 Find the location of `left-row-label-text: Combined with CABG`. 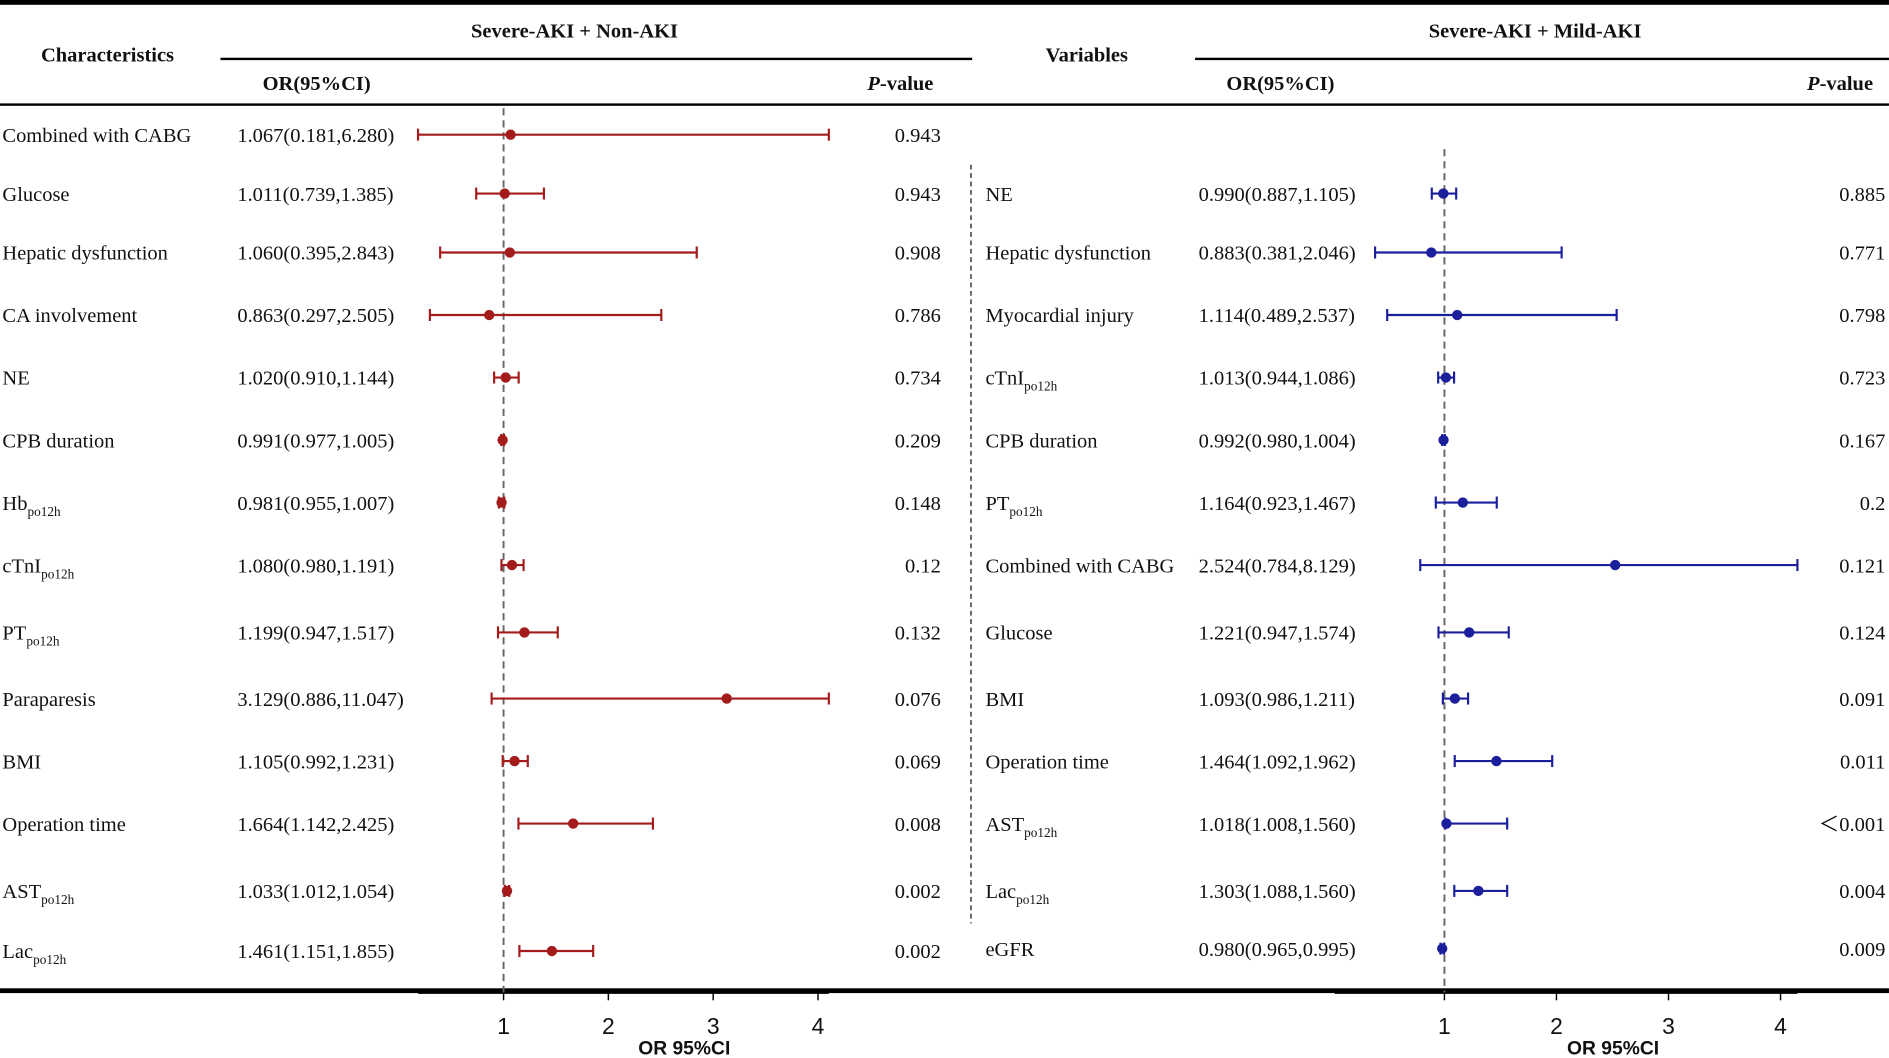

left-row-label-text: Combined with CABG is located at coordinates (97, 135).